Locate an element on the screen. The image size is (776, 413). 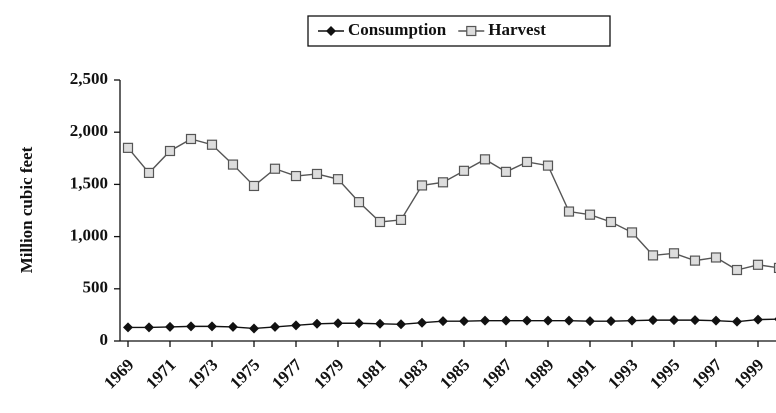
x-tick-label: 1997 is located at coordinates (707, 374).